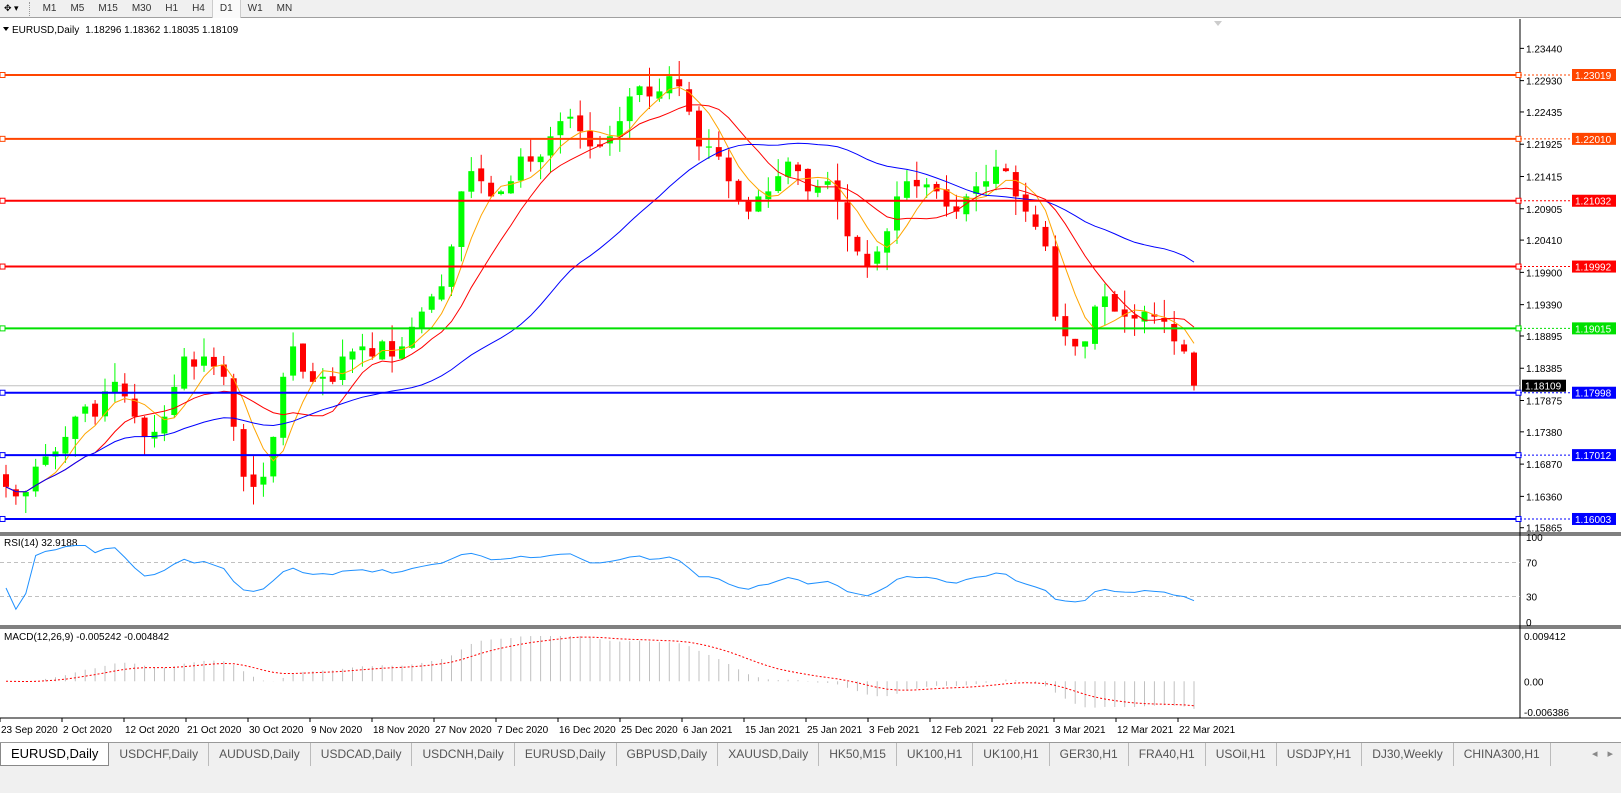 The image size is (1621, 793). What do you see at coordinates (1593, 140) in the screenshot?
I see `level-price-label: 1.22010` at bounding box center [1593, 140].